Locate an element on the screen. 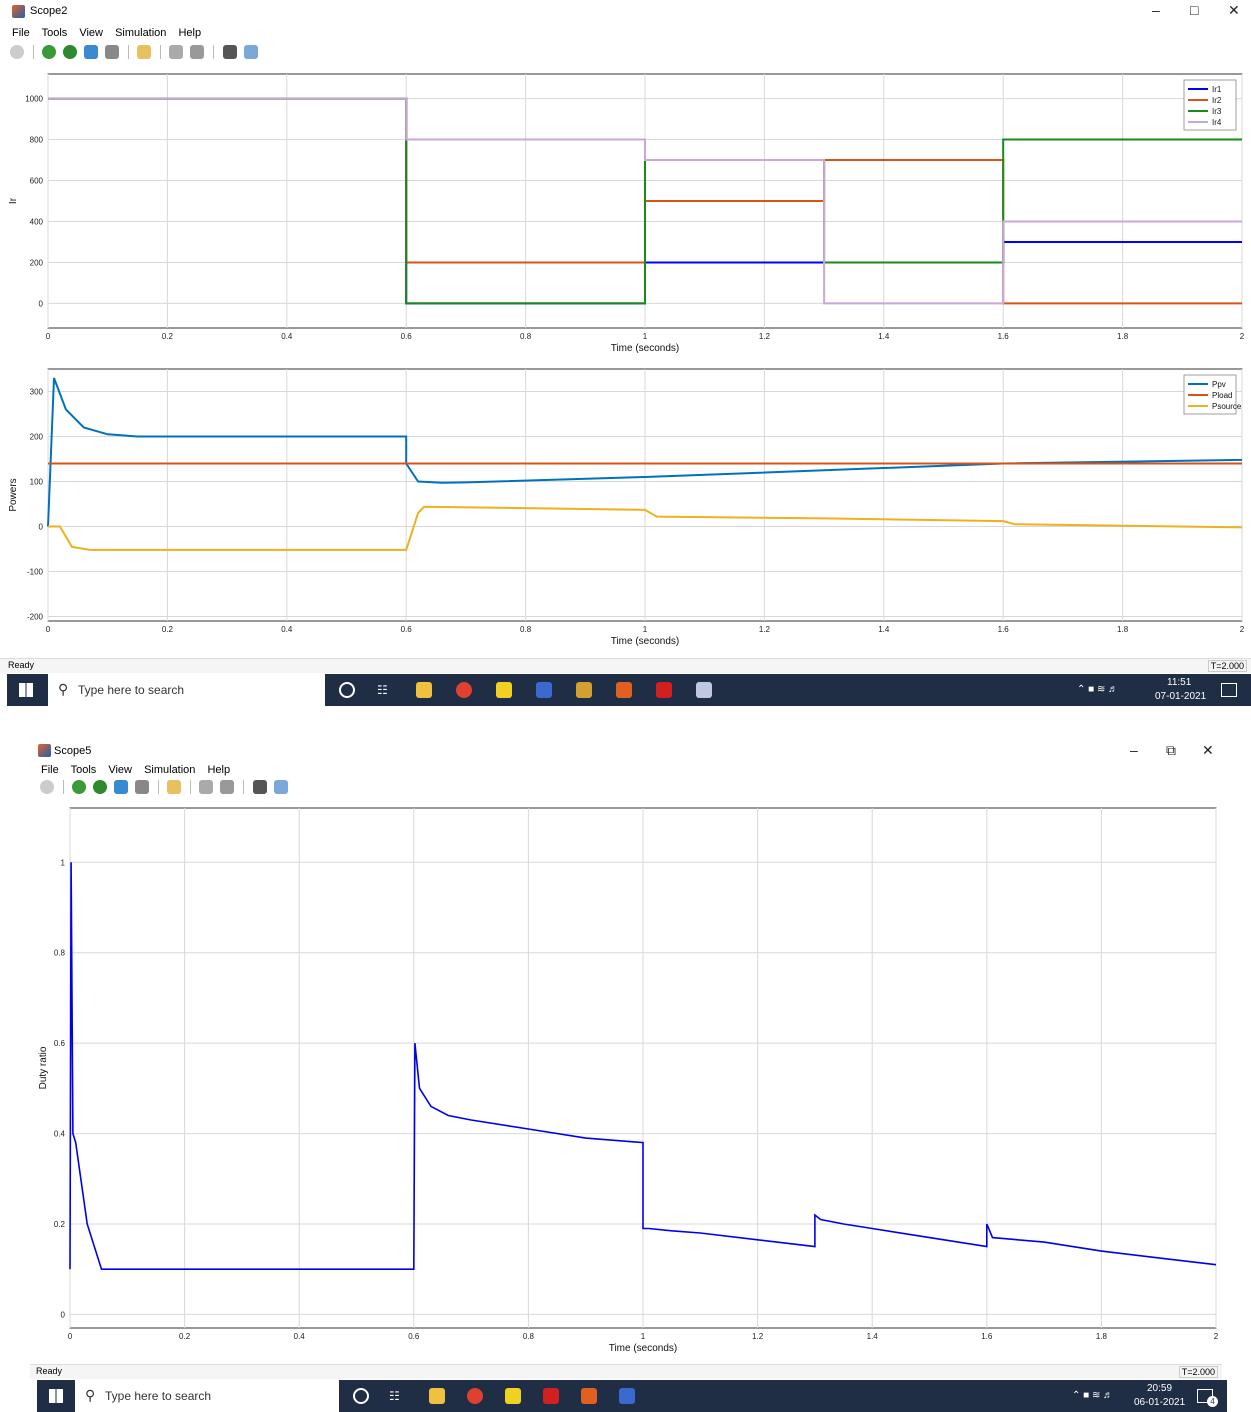 The height and width of the screenshot is (1412, 1251). series-line-ir4 is located at coordinates (645, 201).